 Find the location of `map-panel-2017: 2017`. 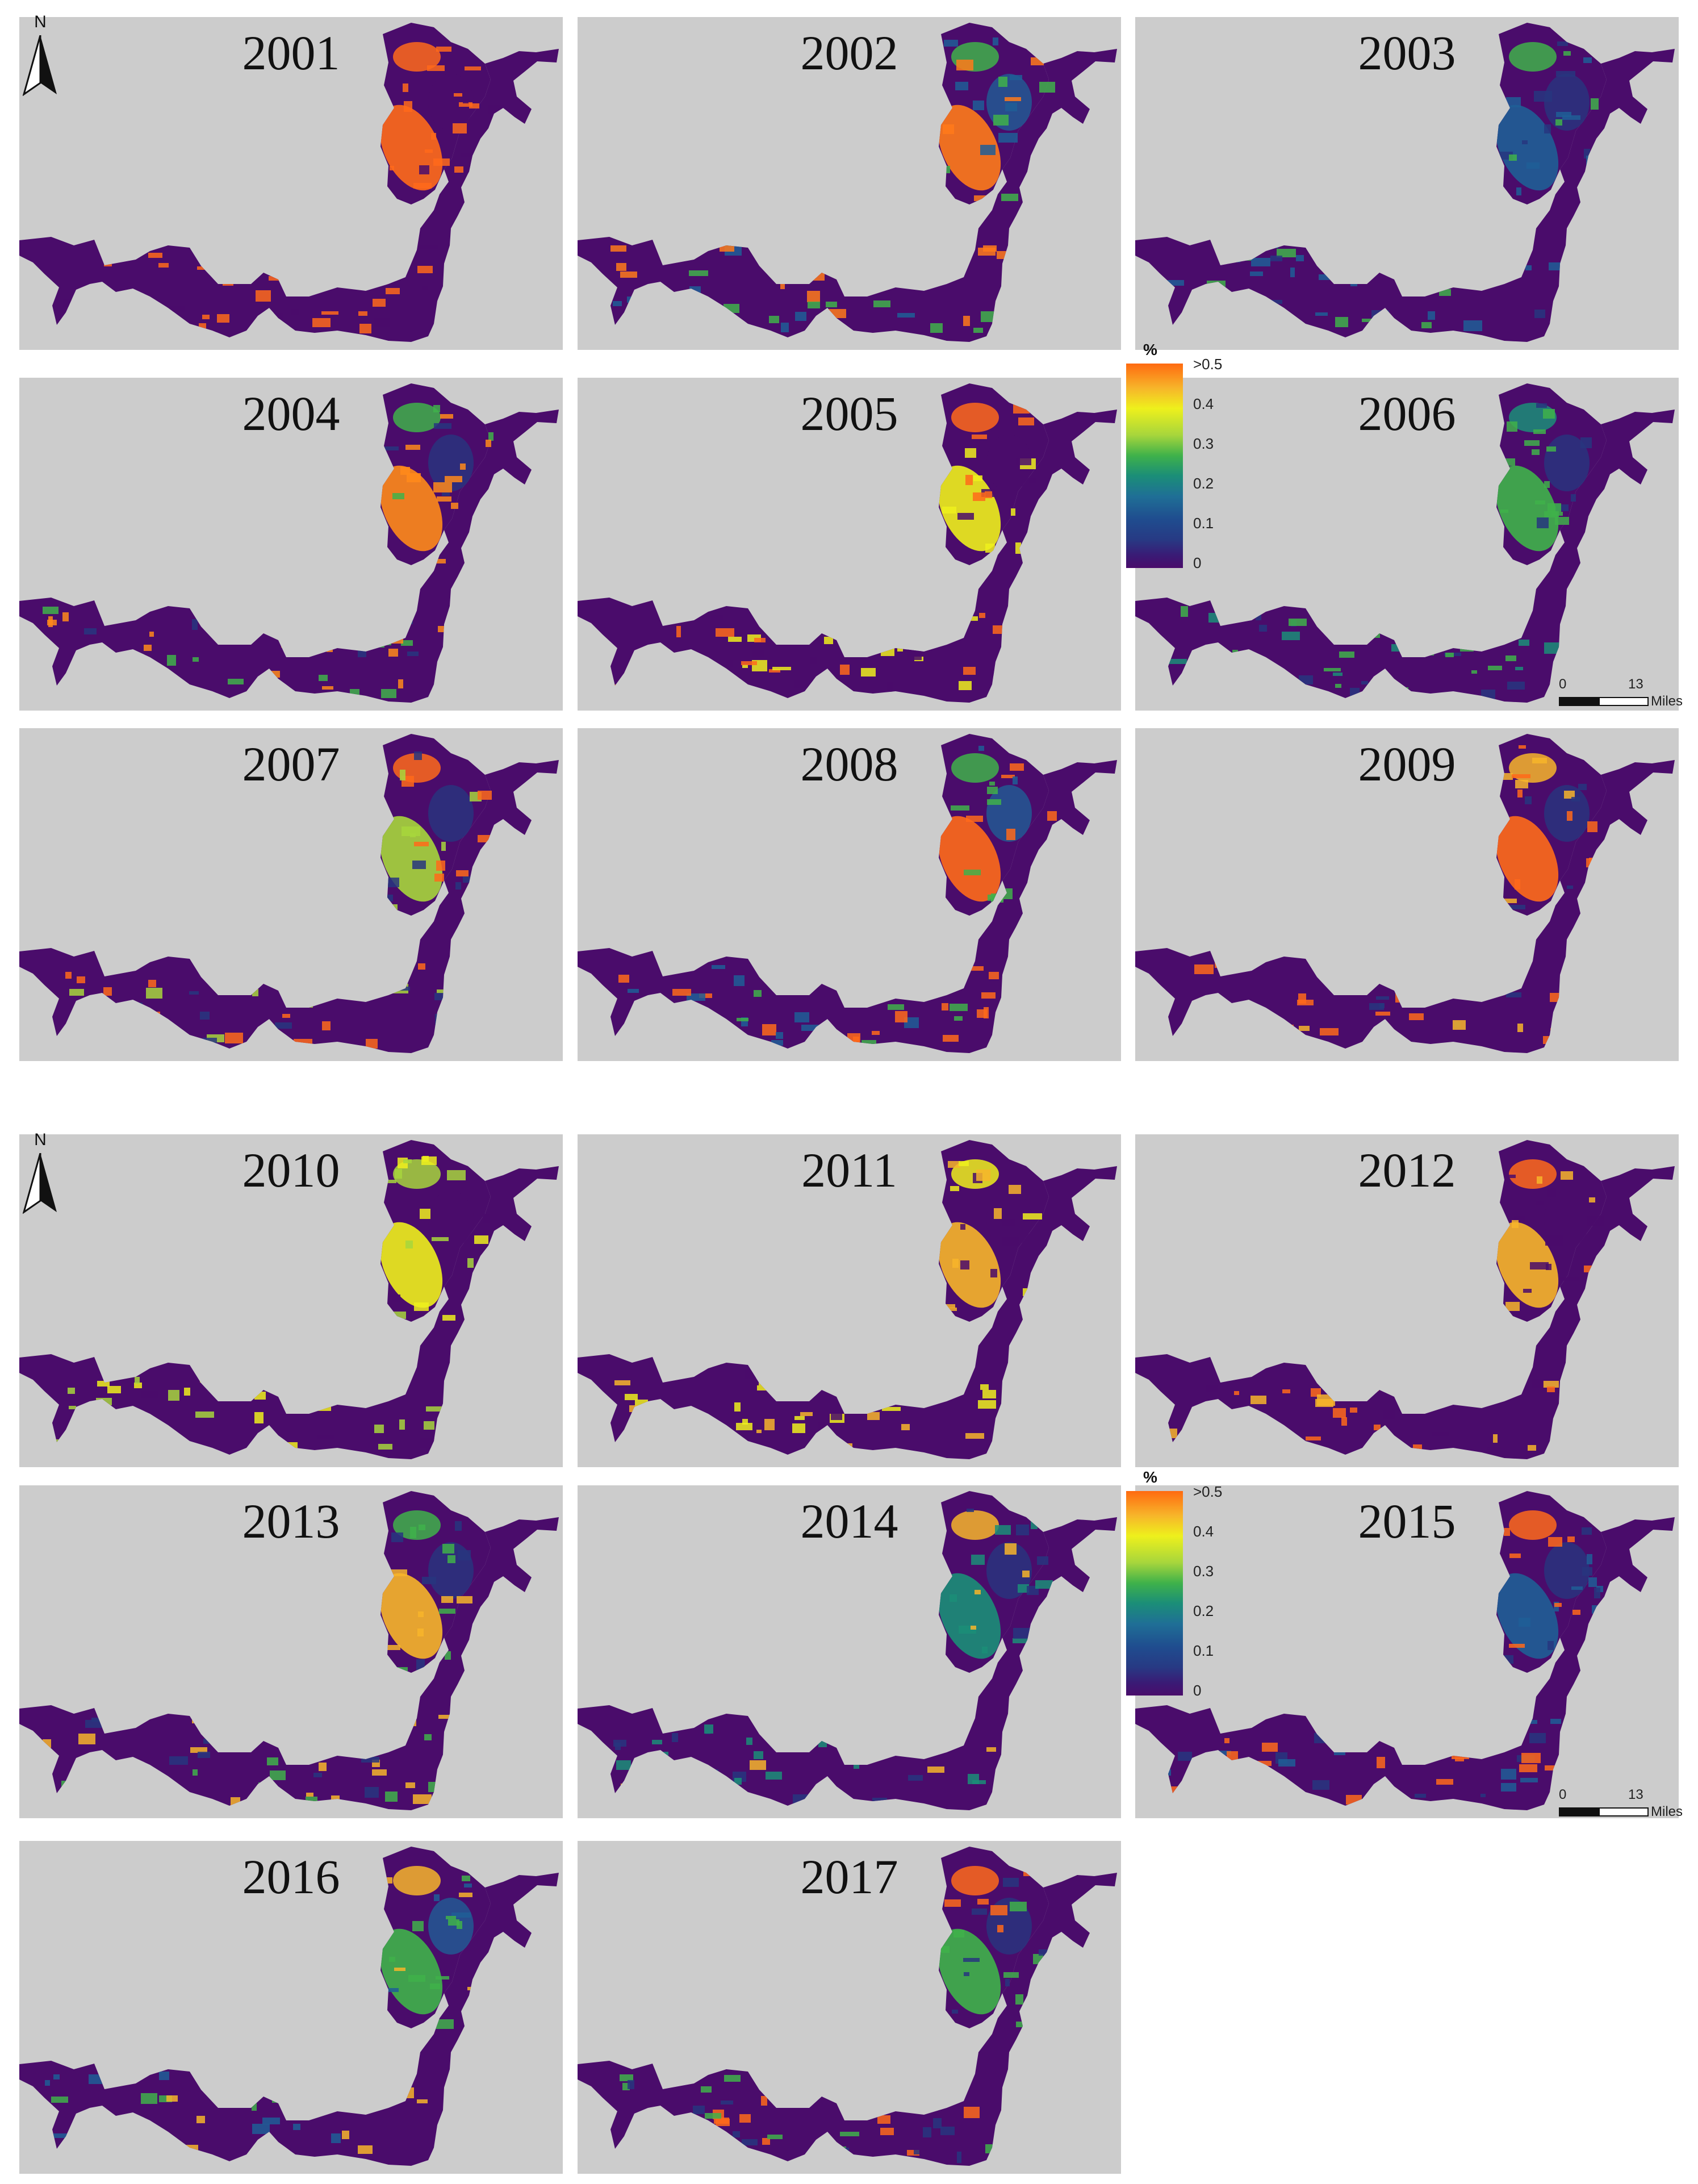

map-panel-2017: 2017 is located at coordinates (850, 2007).